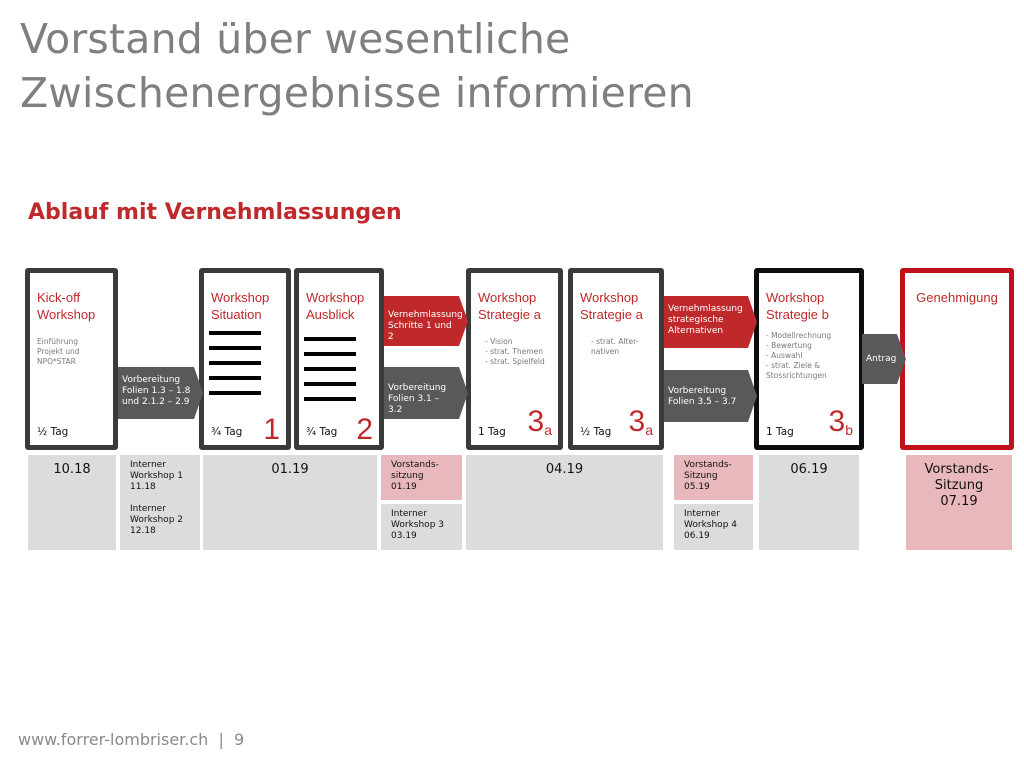  What do you see at coordinates (131, 739) in the screenshot?
I see `footer-url-page: www.forrer-lombriser.ch | 9` at bounding box center [131, 739].